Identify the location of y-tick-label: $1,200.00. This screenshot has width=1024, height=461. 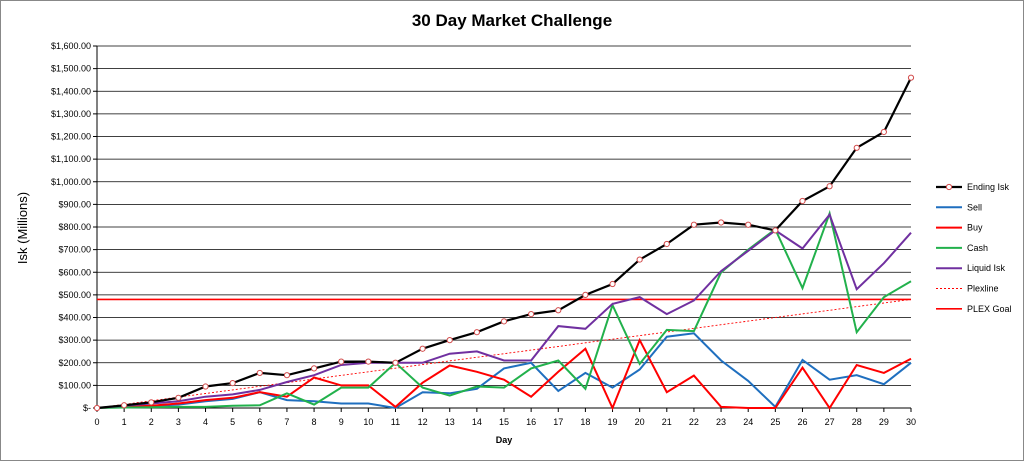
(71, 137).